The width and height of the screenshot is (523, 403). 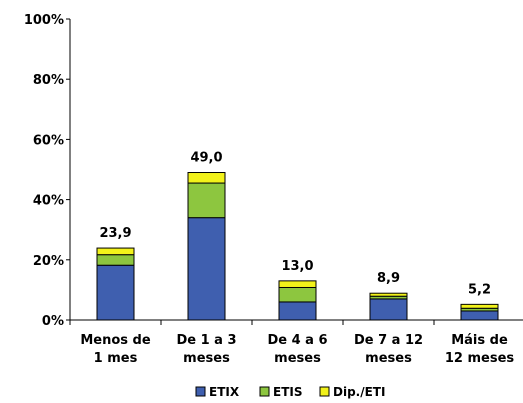 What do you see at coordinates (224, 392) in the screenshot?
I see `legend-label: ETIX` at bounding box center [224, 392].